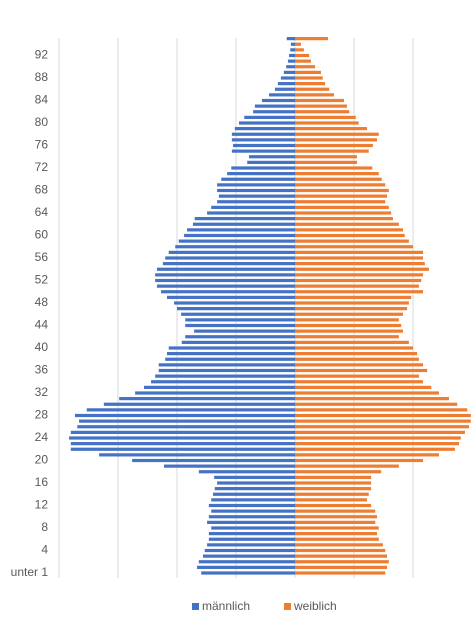 The image size is (472, 618). I want to click on y-tick-label: 60, so click(42, 235).